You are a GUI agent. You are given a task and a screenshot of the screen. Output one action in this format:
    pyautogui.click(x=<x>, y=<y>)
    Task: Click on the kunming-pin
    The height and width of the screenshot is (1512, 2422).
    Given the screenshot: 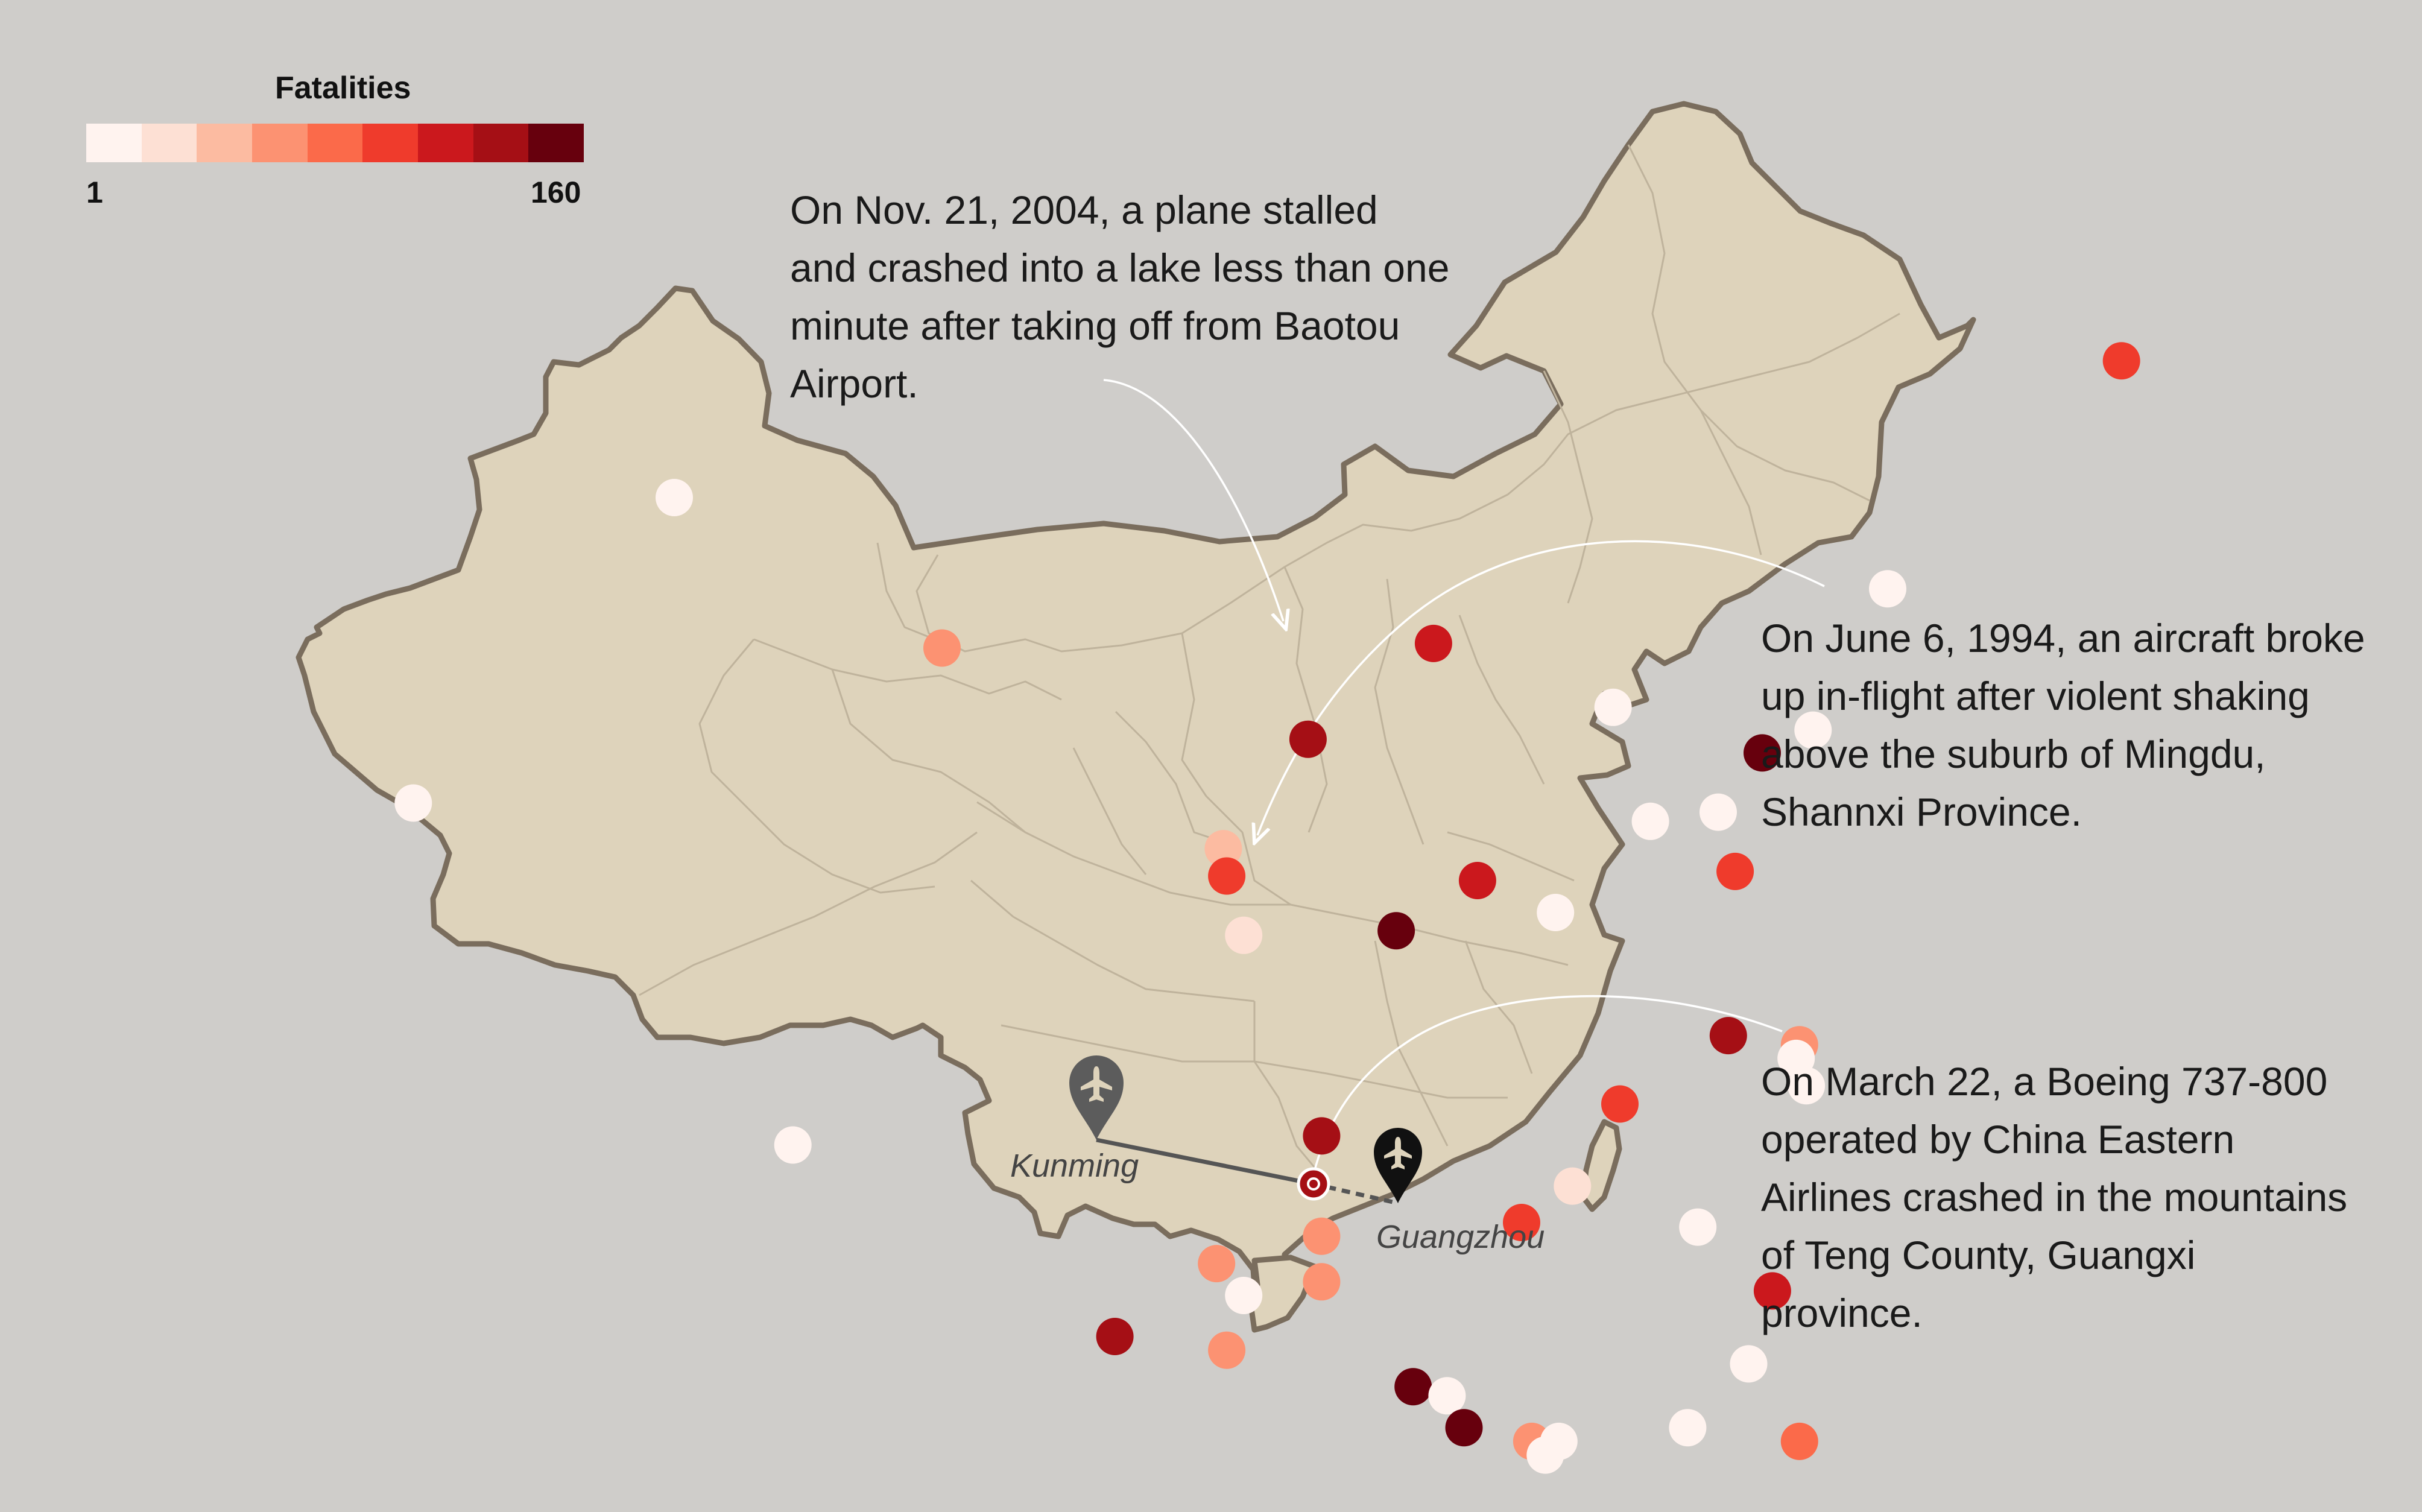 What is the action you would take?
    pyautogui.click(x=1096, y=1097)
    